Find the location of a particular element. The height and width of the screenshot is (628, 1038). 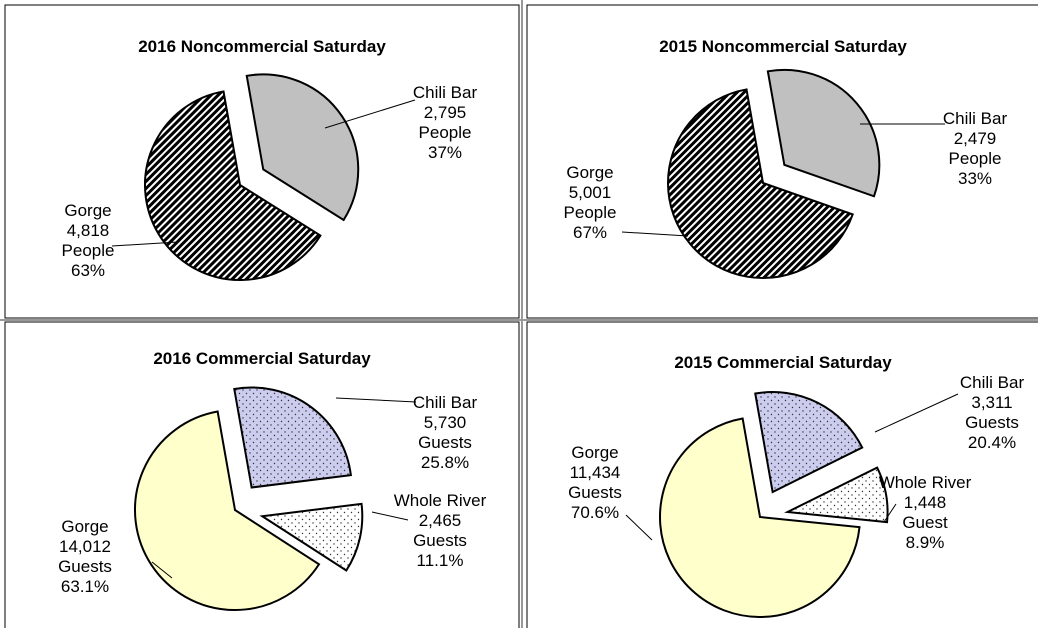

data-label: 3,311 is located at coordinates (991, 402).